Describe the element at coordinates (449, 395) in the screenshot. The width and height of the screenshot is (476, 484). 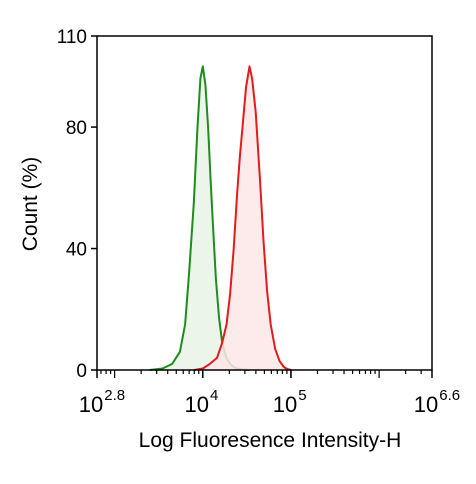
I see `x-tick-exponent-3: 6.6` at that location.